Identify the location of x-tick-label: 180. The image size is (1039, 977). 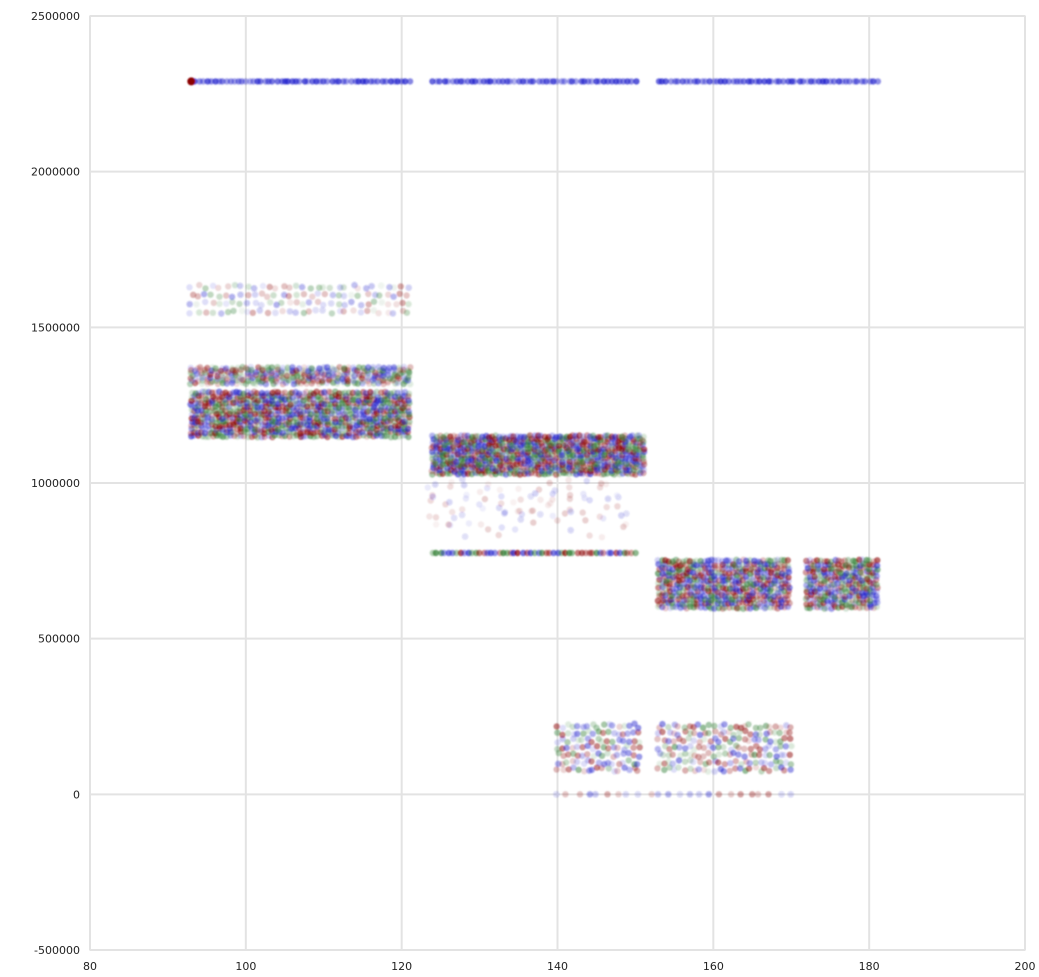
(869, 966).